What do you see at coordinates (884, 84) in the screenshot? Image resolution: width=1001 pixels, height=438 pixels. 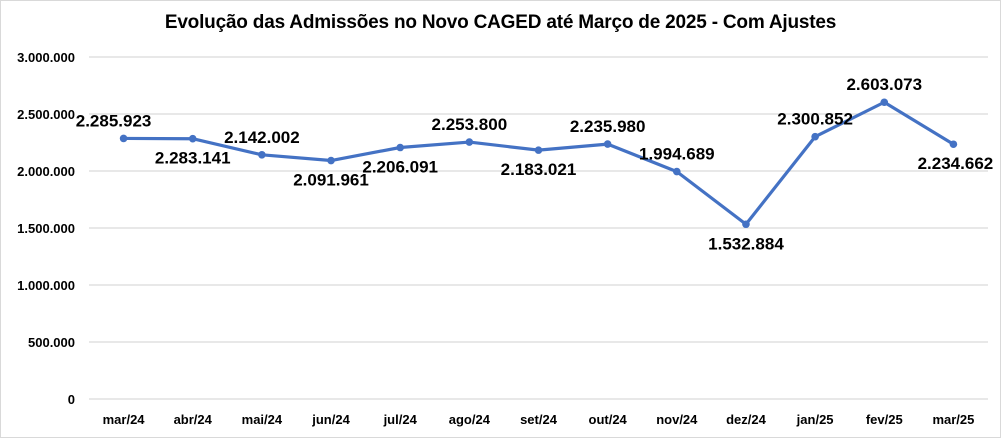 I see `data-label: 2.603.073` at bounding box center [884, 84].